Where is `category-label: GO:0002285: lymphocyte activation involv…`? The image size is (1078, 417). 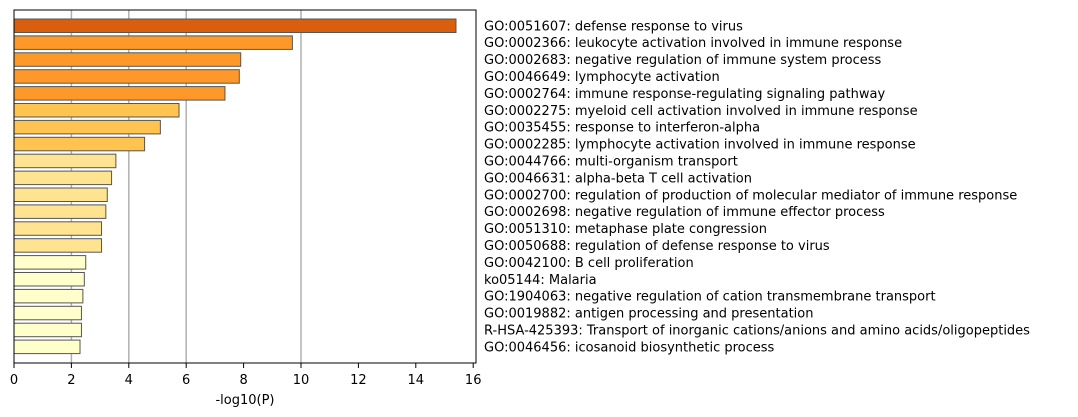
category-label: GO:0002285: lymphocyte activation involv… is located at coordinates (700, 145).